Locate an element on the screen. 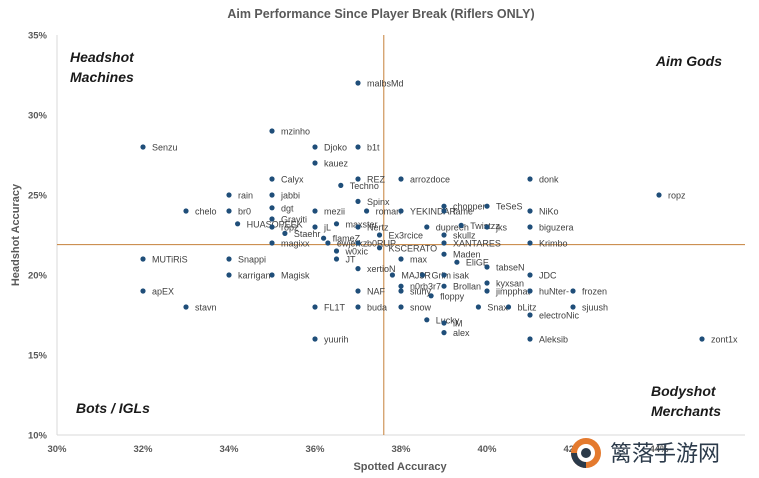 Image resolution: width=759 pixels, height=478 pixels. point-label: sjuush is located at coordinates (595, 308).